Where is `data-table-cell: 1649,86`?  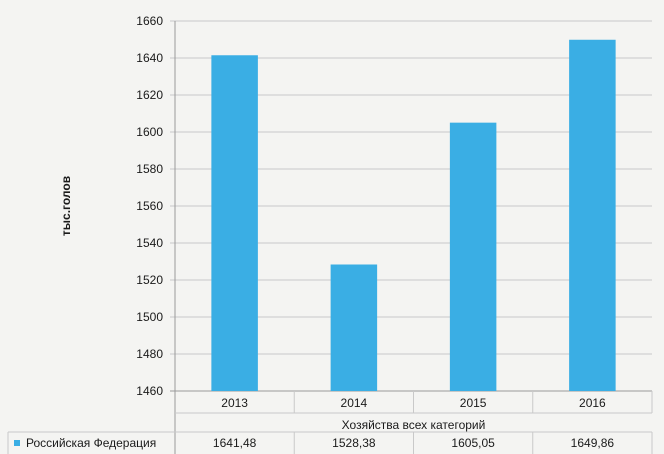
data-table-cell: 1649,86 is located at coordinates (593, 443).